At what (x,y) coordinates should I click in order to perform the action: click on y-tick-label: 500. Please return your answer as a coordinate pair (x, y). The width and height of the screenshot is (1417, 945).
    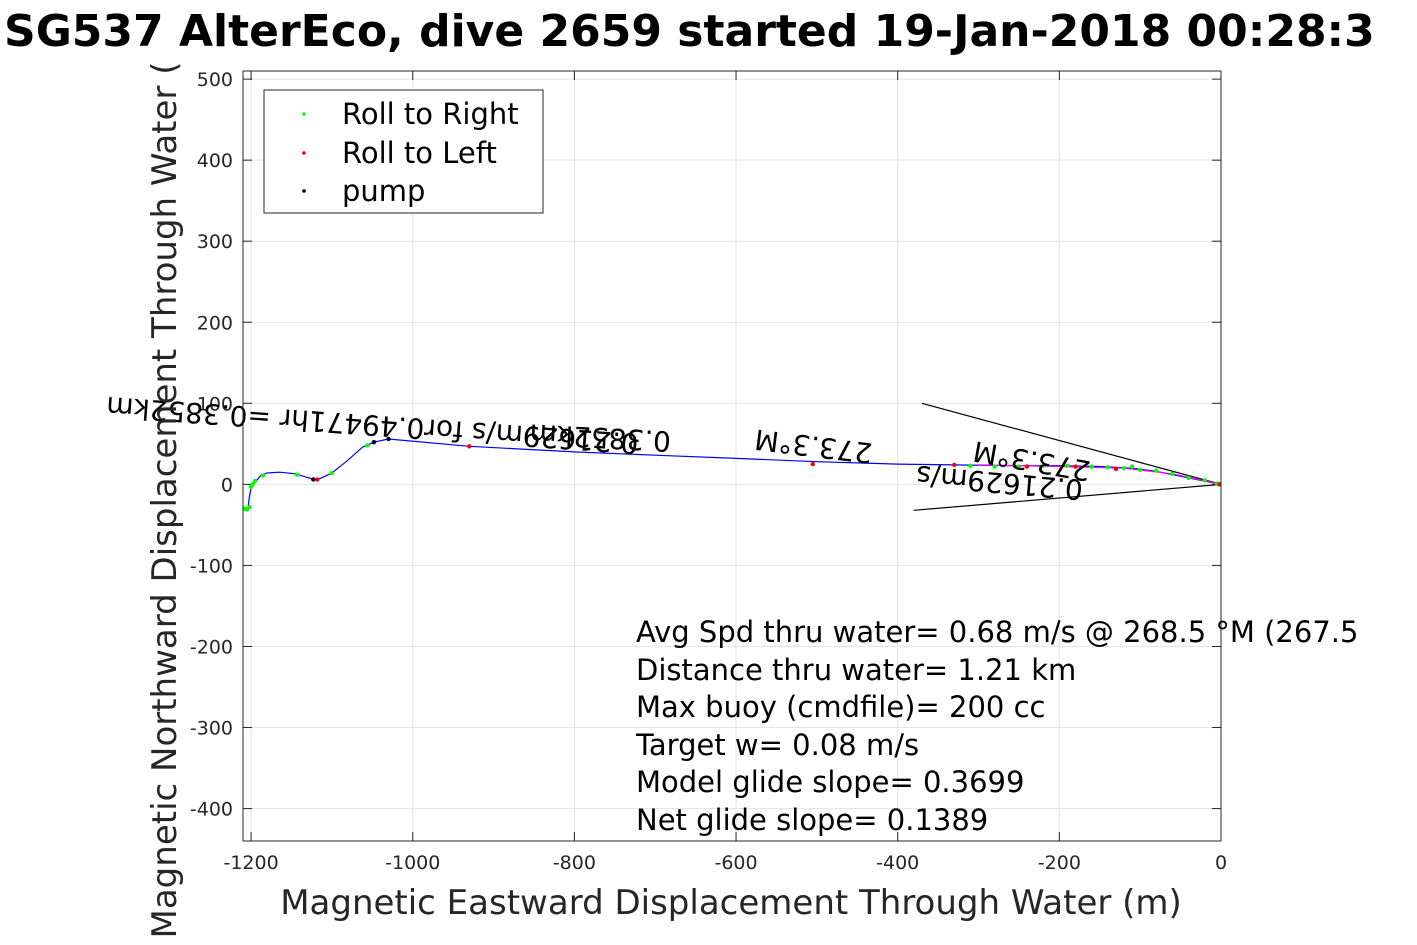
    Looking at the image, I should click on (215, 80).